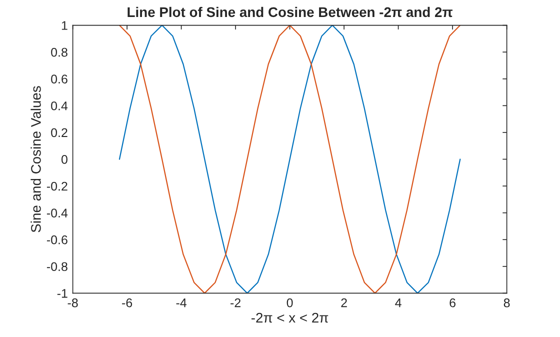  I want to click on x-tick-label: -6, so click(127, 303).